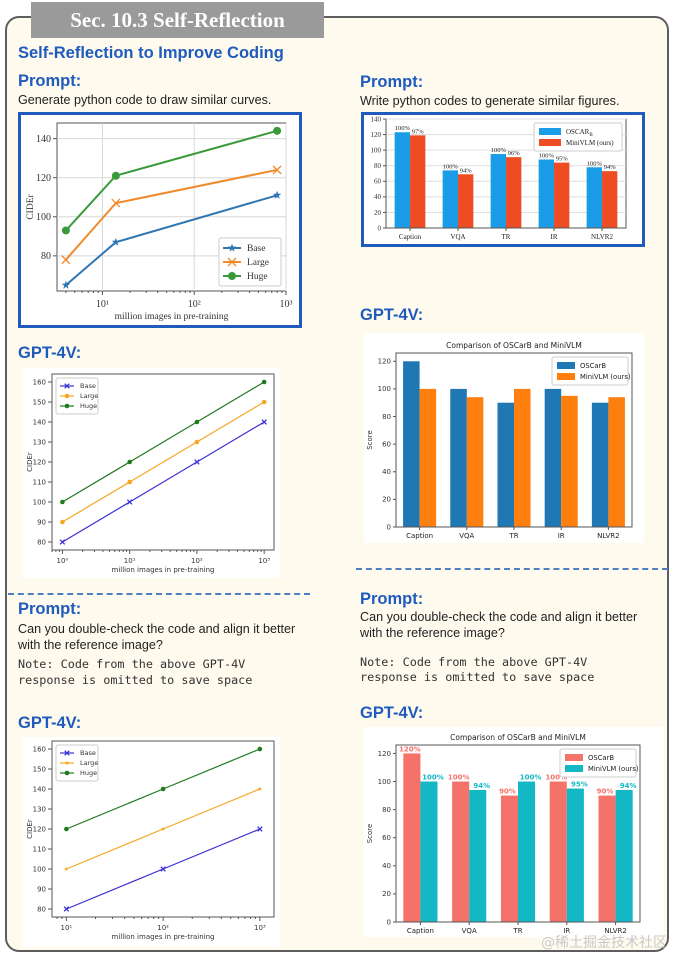 Image resolution: width=675 pixels, height=955 pixels. I want to click on y-axis-label: CIDEr, so click(30, 462).